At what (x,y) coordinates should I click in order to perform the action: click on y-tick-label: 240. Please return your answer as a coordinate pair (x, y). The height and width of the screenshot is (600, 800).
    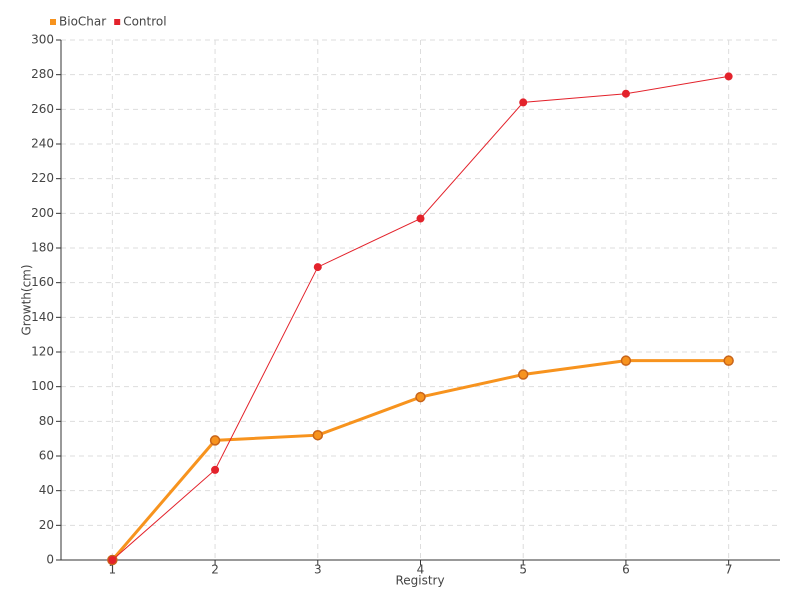
    Looking at the image, I should click on (42, 144).